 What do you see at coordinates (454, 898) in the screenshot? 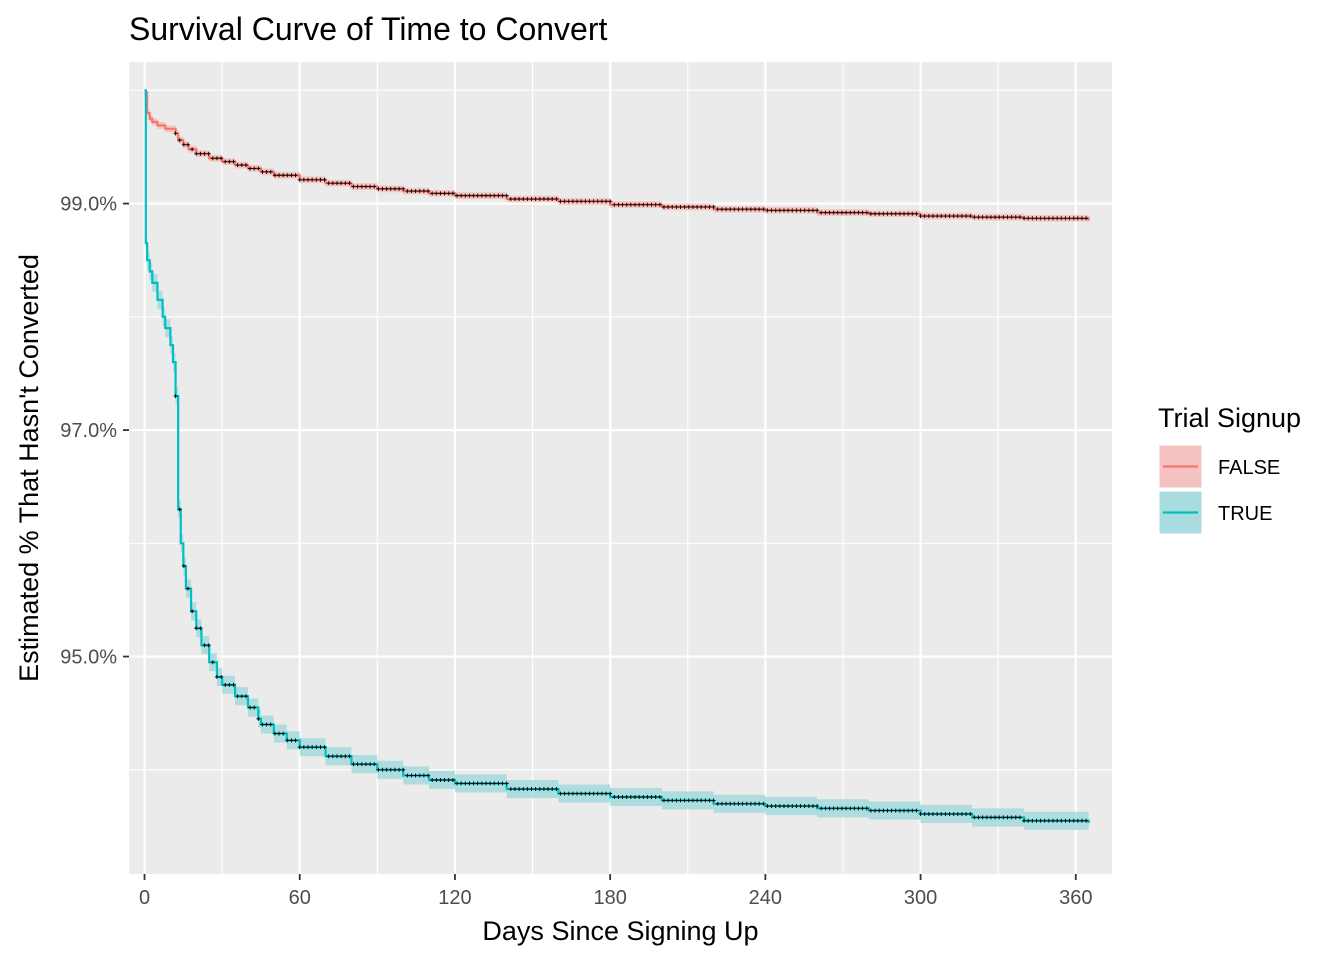
I see `x-tick-label: 120` at bounding box center [454, 898].